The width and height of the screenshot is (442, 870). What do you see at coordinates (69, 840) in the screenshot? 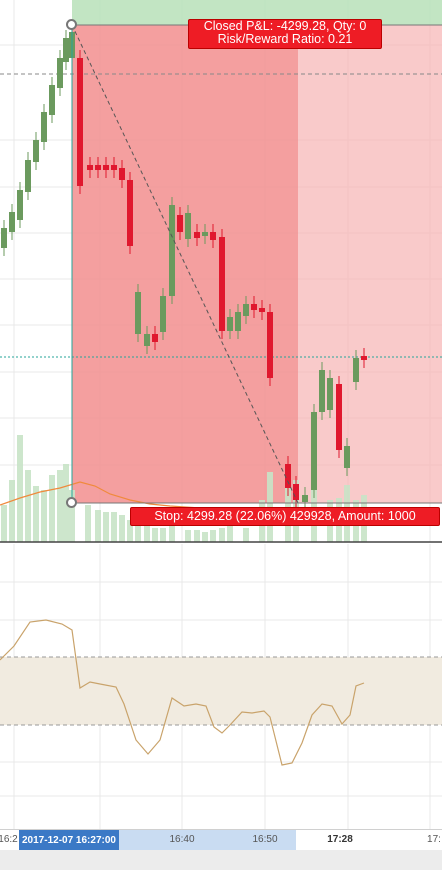
I see `cursor-time-label: 2017-12-07 16:27:00` at bounding box center [69, 840].